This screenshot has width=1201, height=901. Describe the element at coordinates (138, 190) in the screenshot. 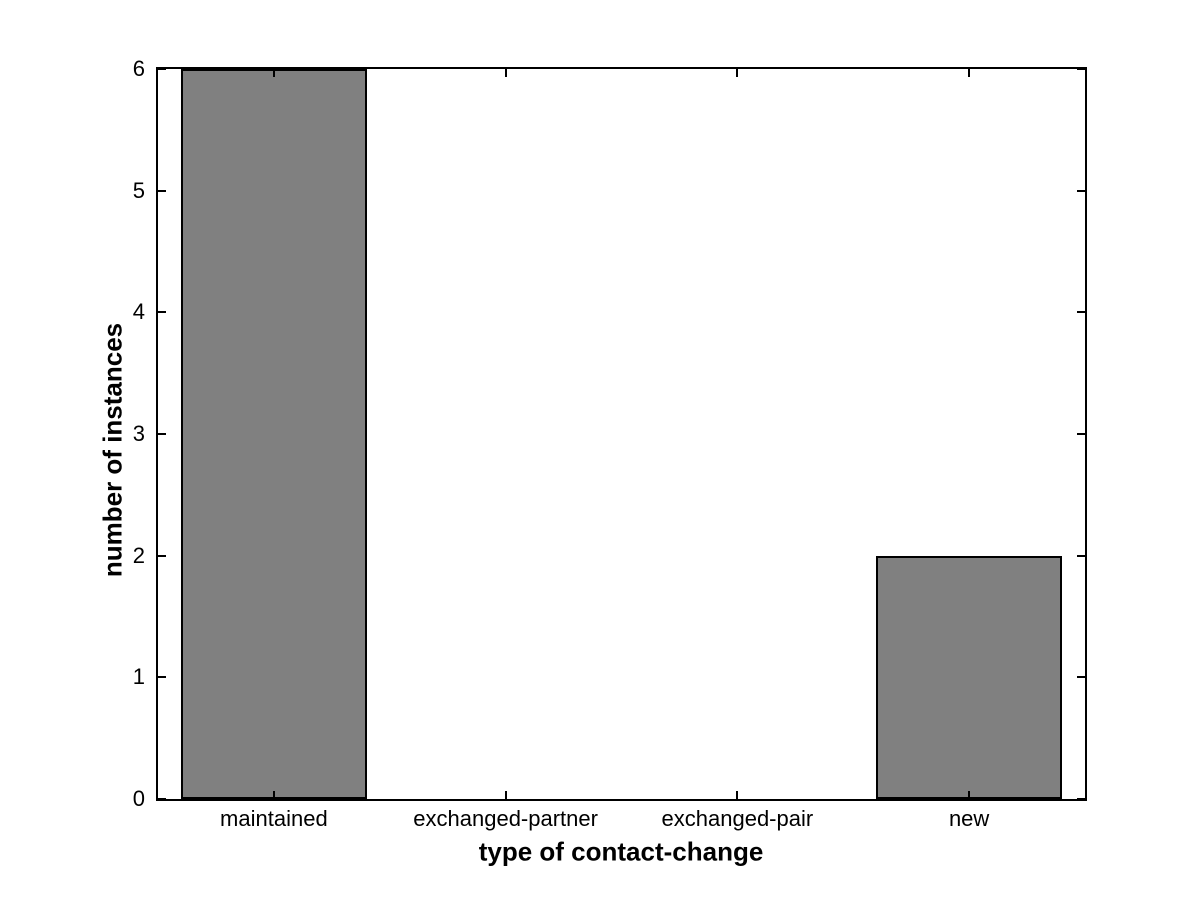

I see `y-tick-label-5: 5` at that location.